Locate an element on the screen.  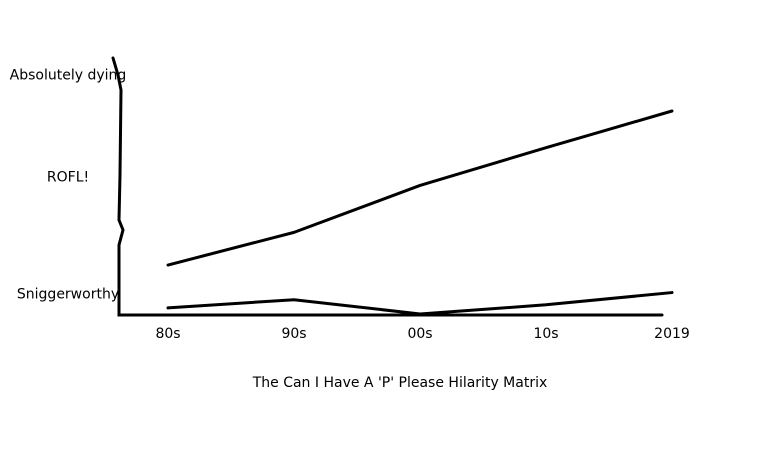
y-tick-label: Sniggerworthy is located at coordinates (68, 295).